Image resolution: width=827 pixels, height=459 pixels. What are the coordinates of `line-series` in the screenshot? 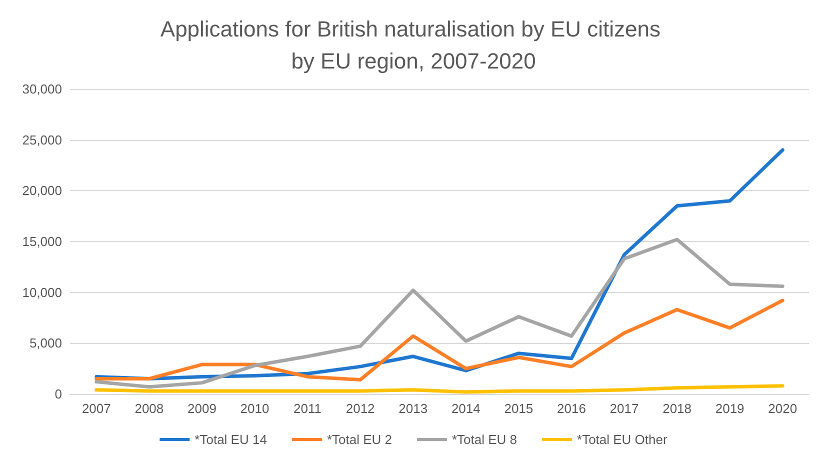 It's located at (439, 389).